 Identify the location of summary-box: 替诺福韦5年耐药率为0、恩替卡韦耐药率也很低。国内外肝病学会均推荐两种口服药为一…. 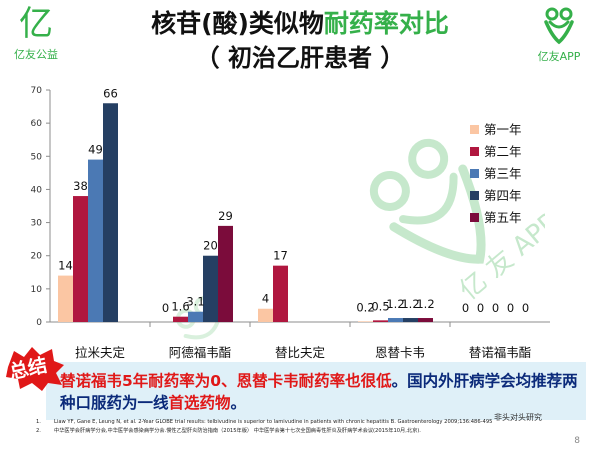
(316, 391).